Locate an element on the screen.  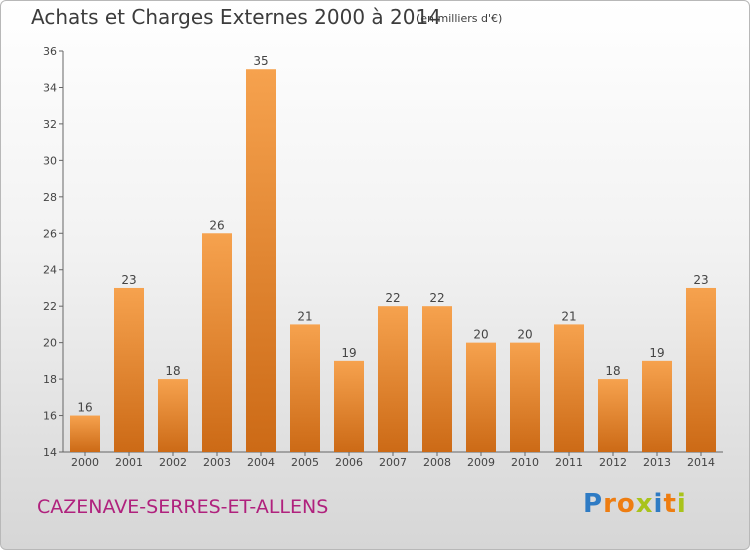
y-tick-label: 26 is located at coordinates (50, 233).